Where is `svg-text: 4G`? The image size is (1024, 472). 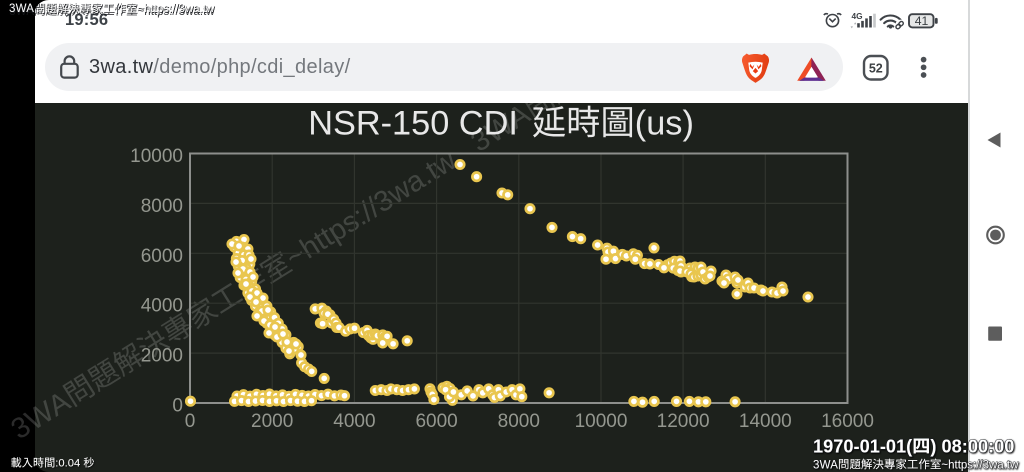
svg-text: 4G is located at coordinates (857, 16).